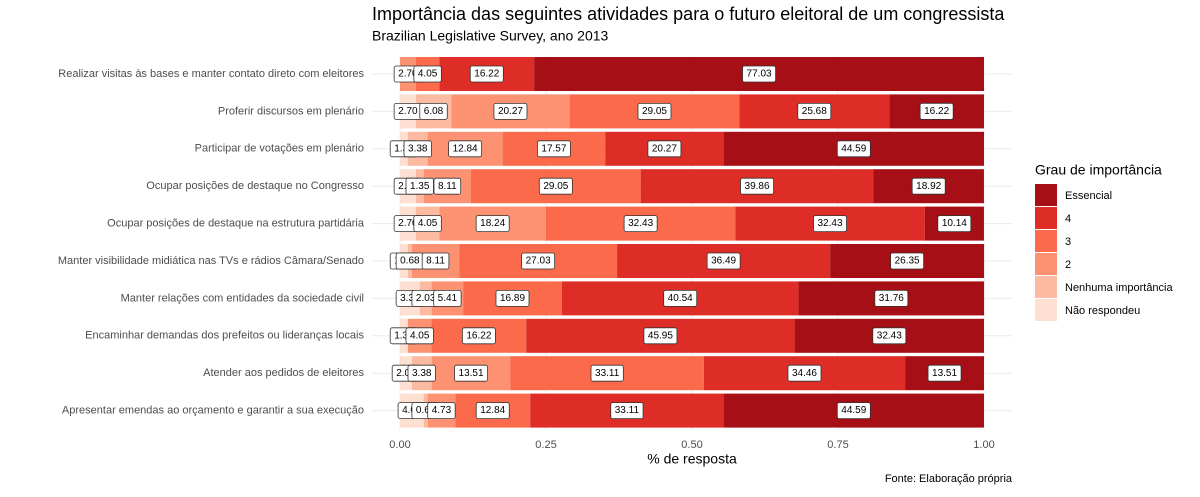 This screenshot has height=497, width=1200. I want to click on data-label: 26.35, so click(907, 261).